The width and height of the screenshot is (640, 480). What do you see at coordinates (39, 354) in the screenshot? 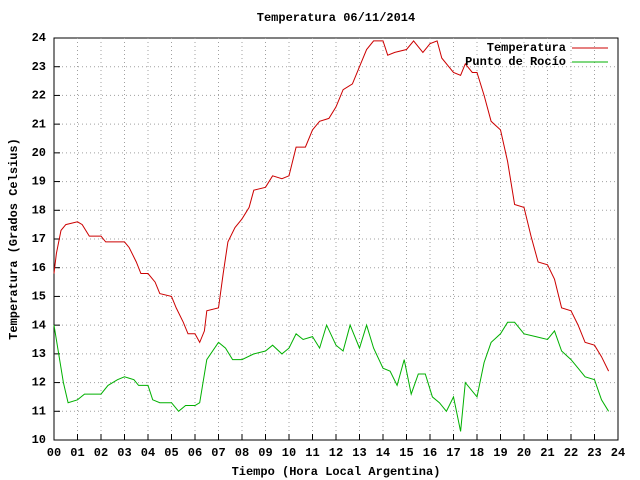
I see `y-tick-label: 13` at bounding box center [39, 354].